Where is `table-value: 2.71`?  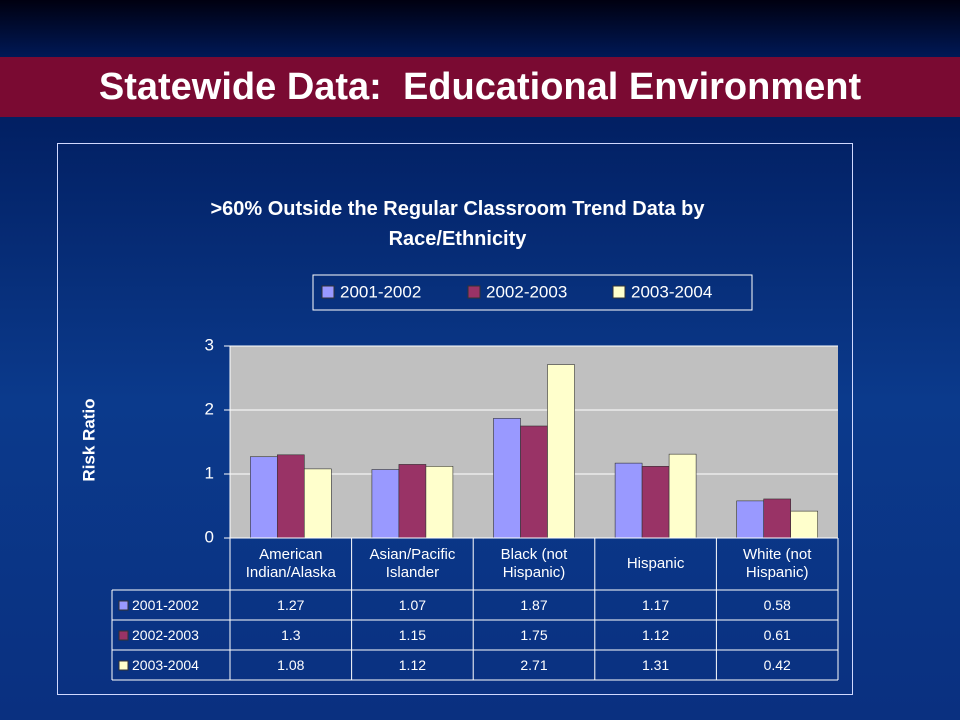
table-value: 2.71 is located at coordinates (534, 665).